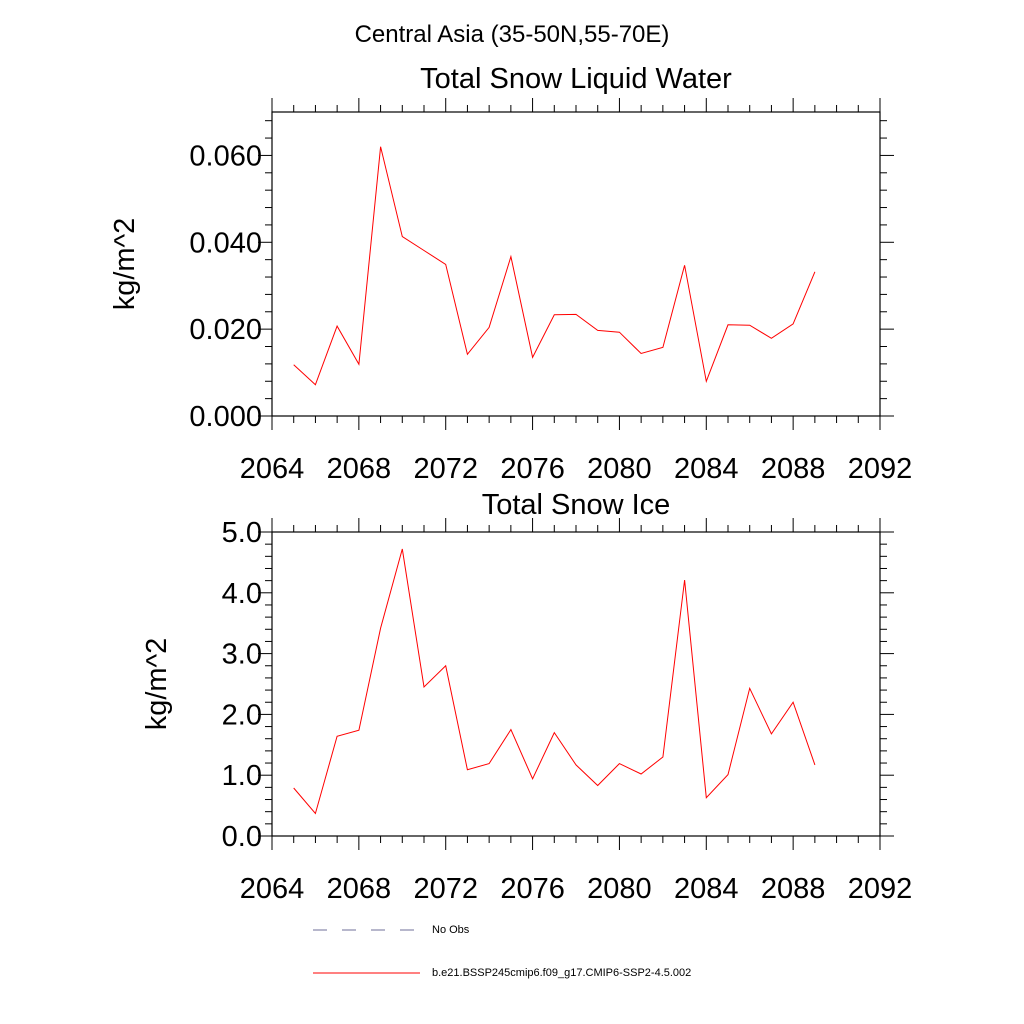  Describe the element at coordinates (576, 505) in the screenshot. I see `chart-title: Total Snow Ice` at that location.